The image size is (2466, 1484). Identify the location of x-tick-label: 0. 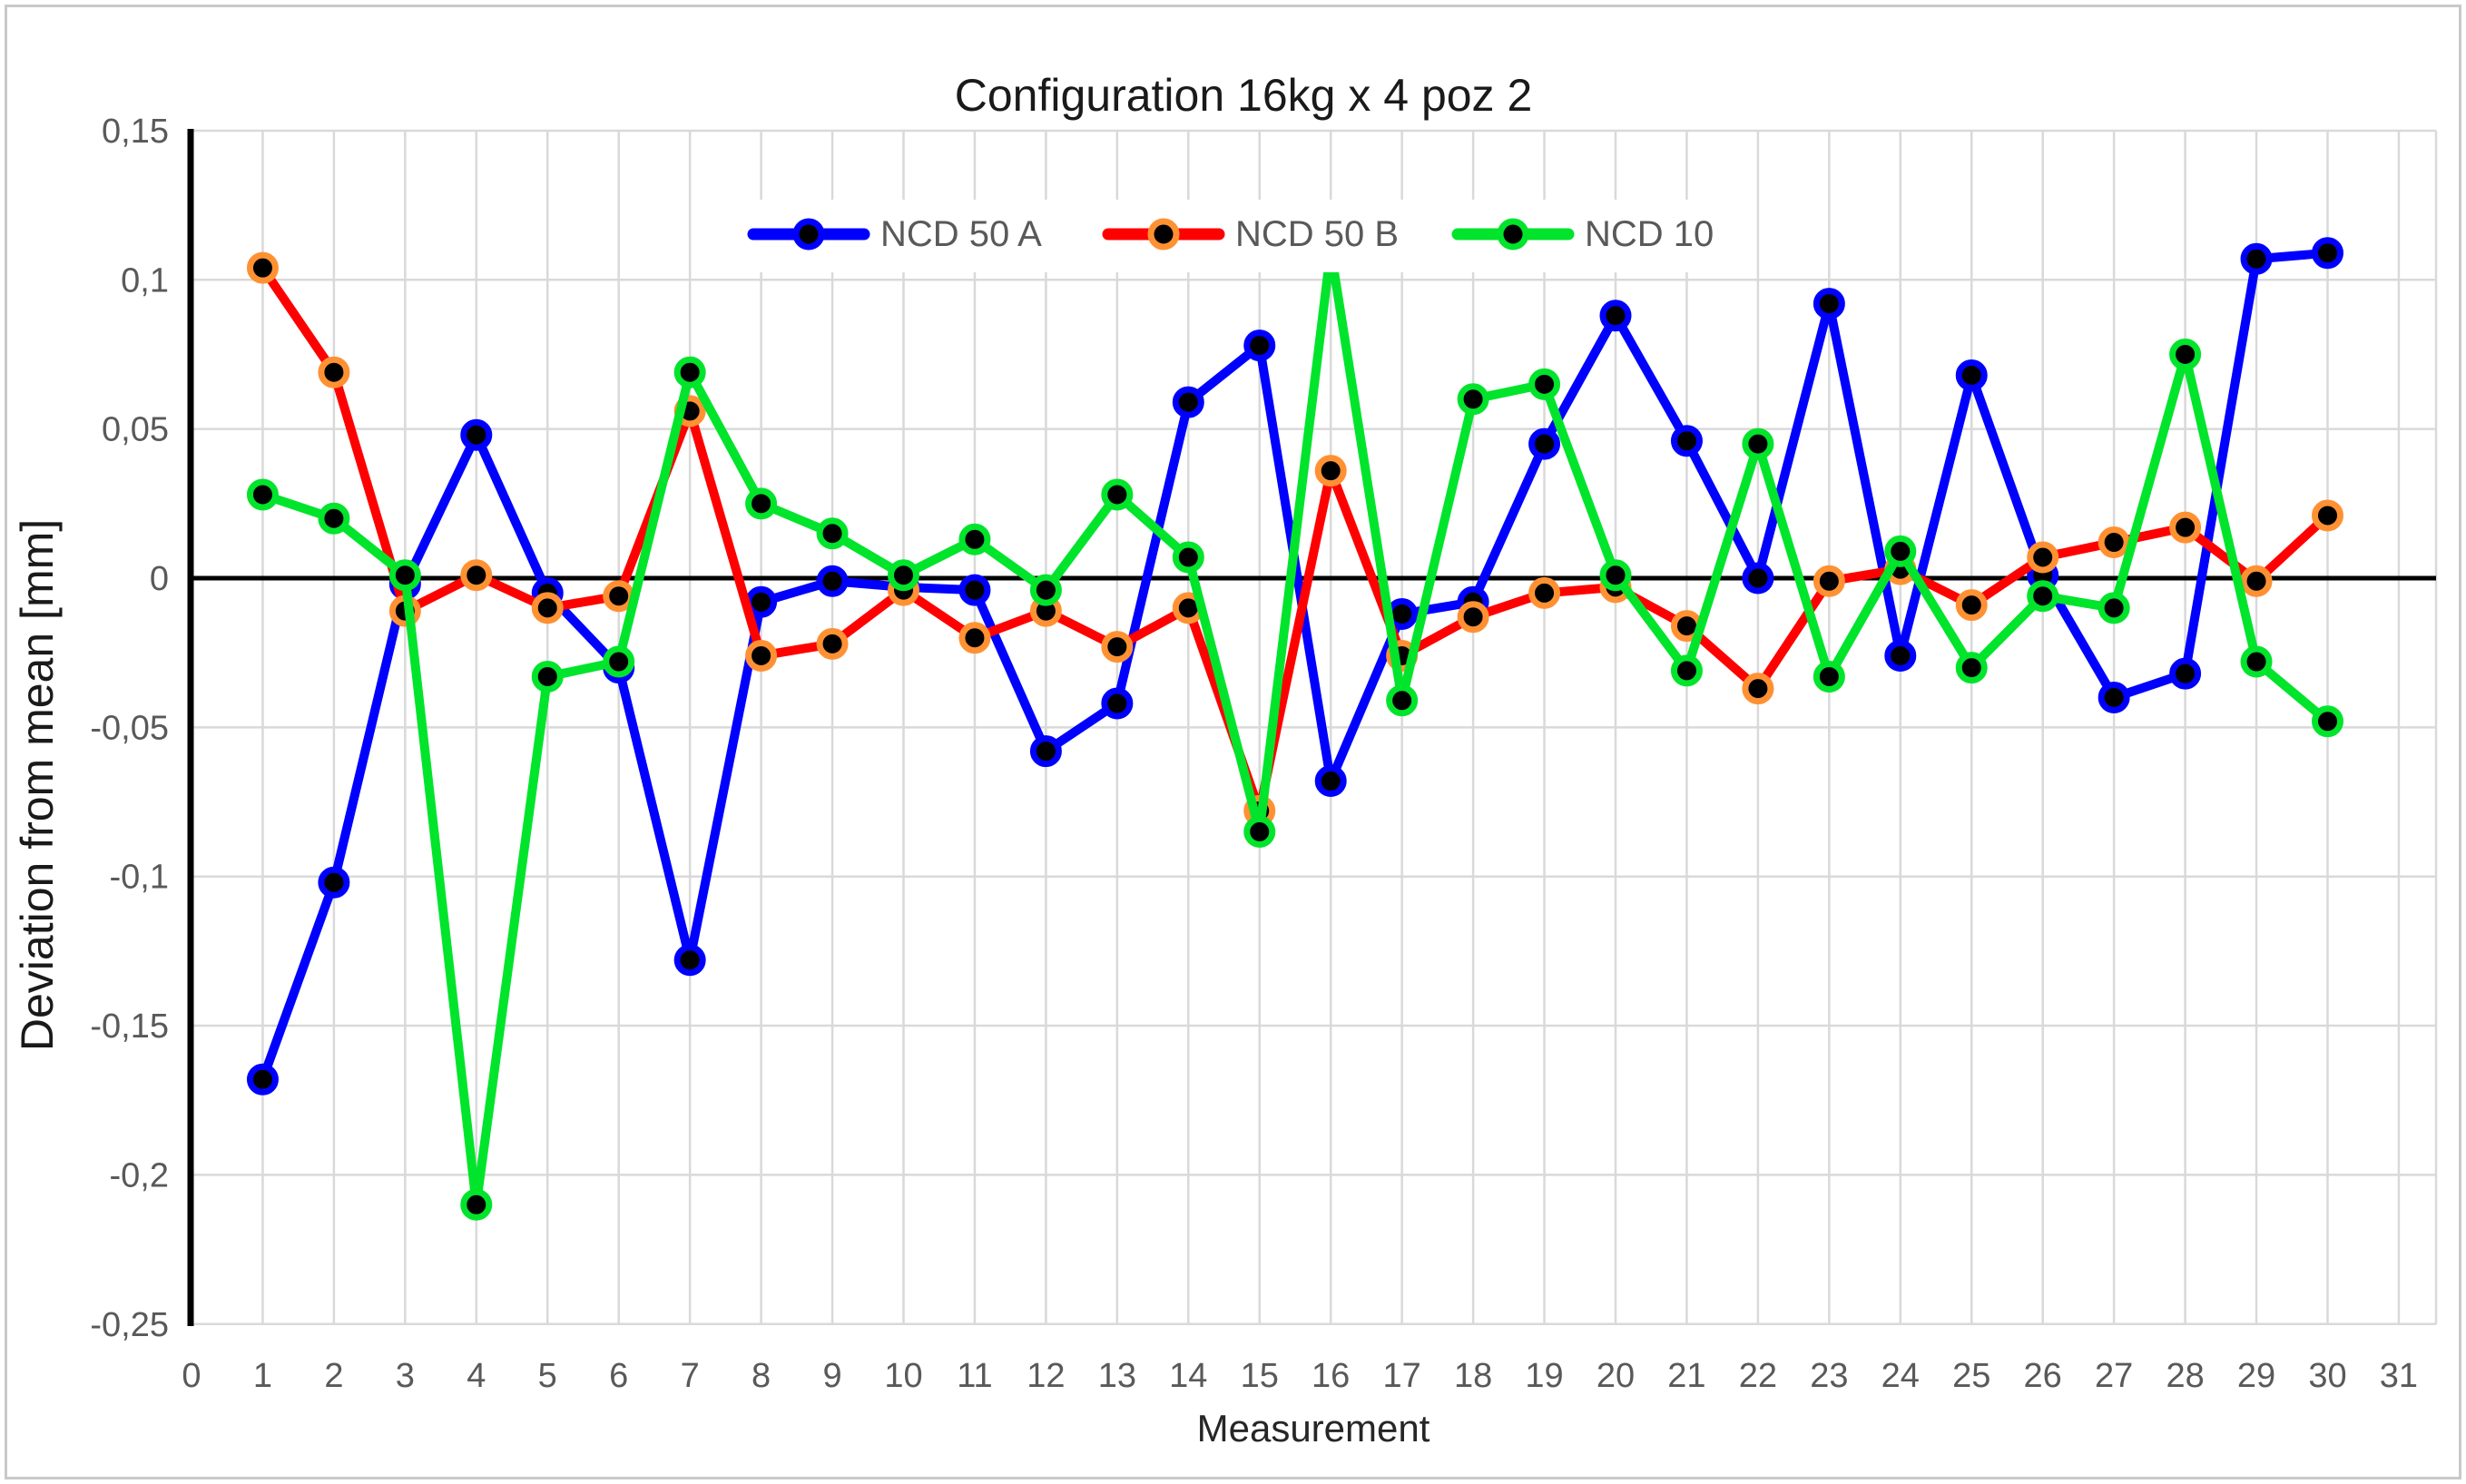
(192, 1376).